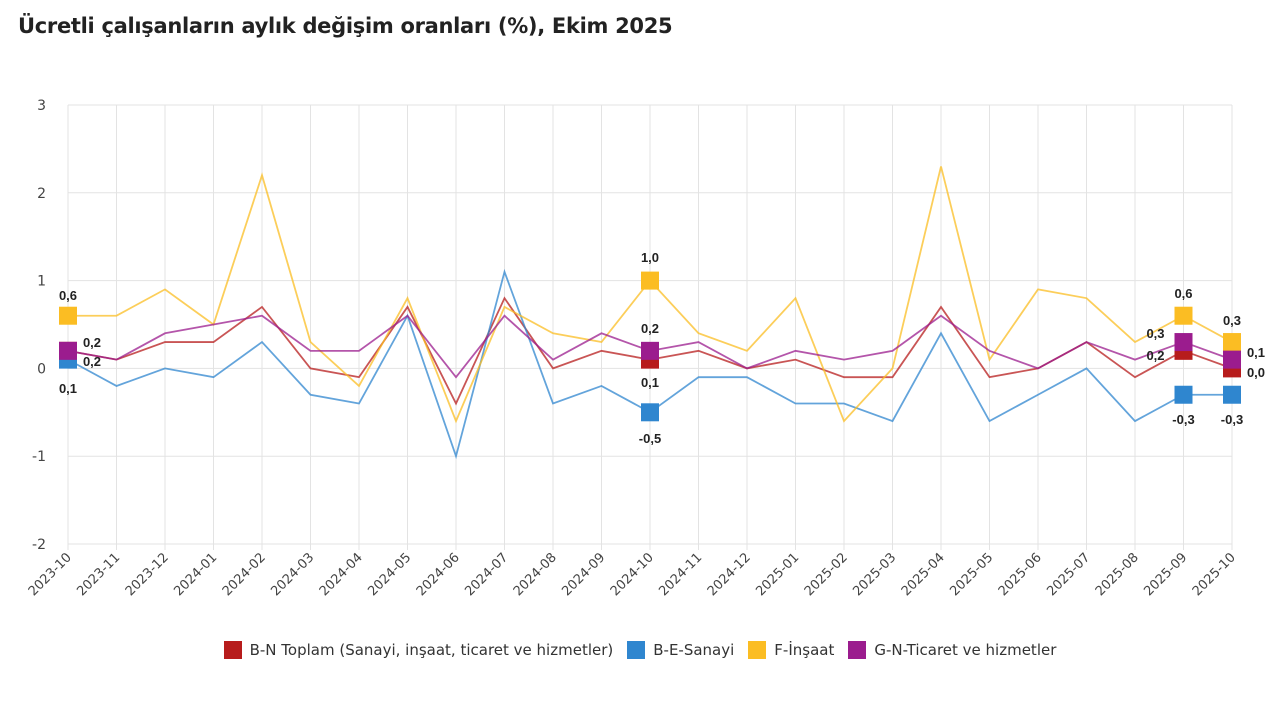 The image size is (1280, 720). Describe the element at coordinates (535, 574) in the screenshot. I see `x-tick-label: 2024-08` at that location.